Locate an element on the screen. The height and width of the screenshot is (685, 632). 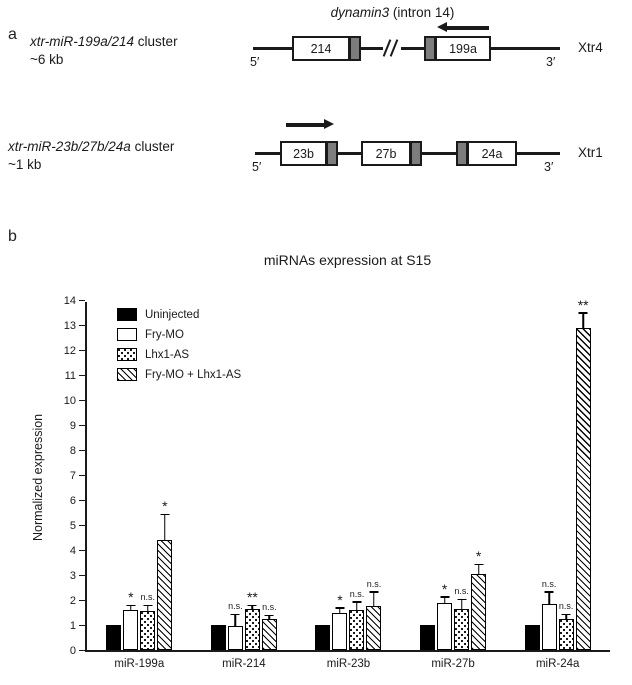
y-tick-label: 10 is located at coordinates (69, 401).